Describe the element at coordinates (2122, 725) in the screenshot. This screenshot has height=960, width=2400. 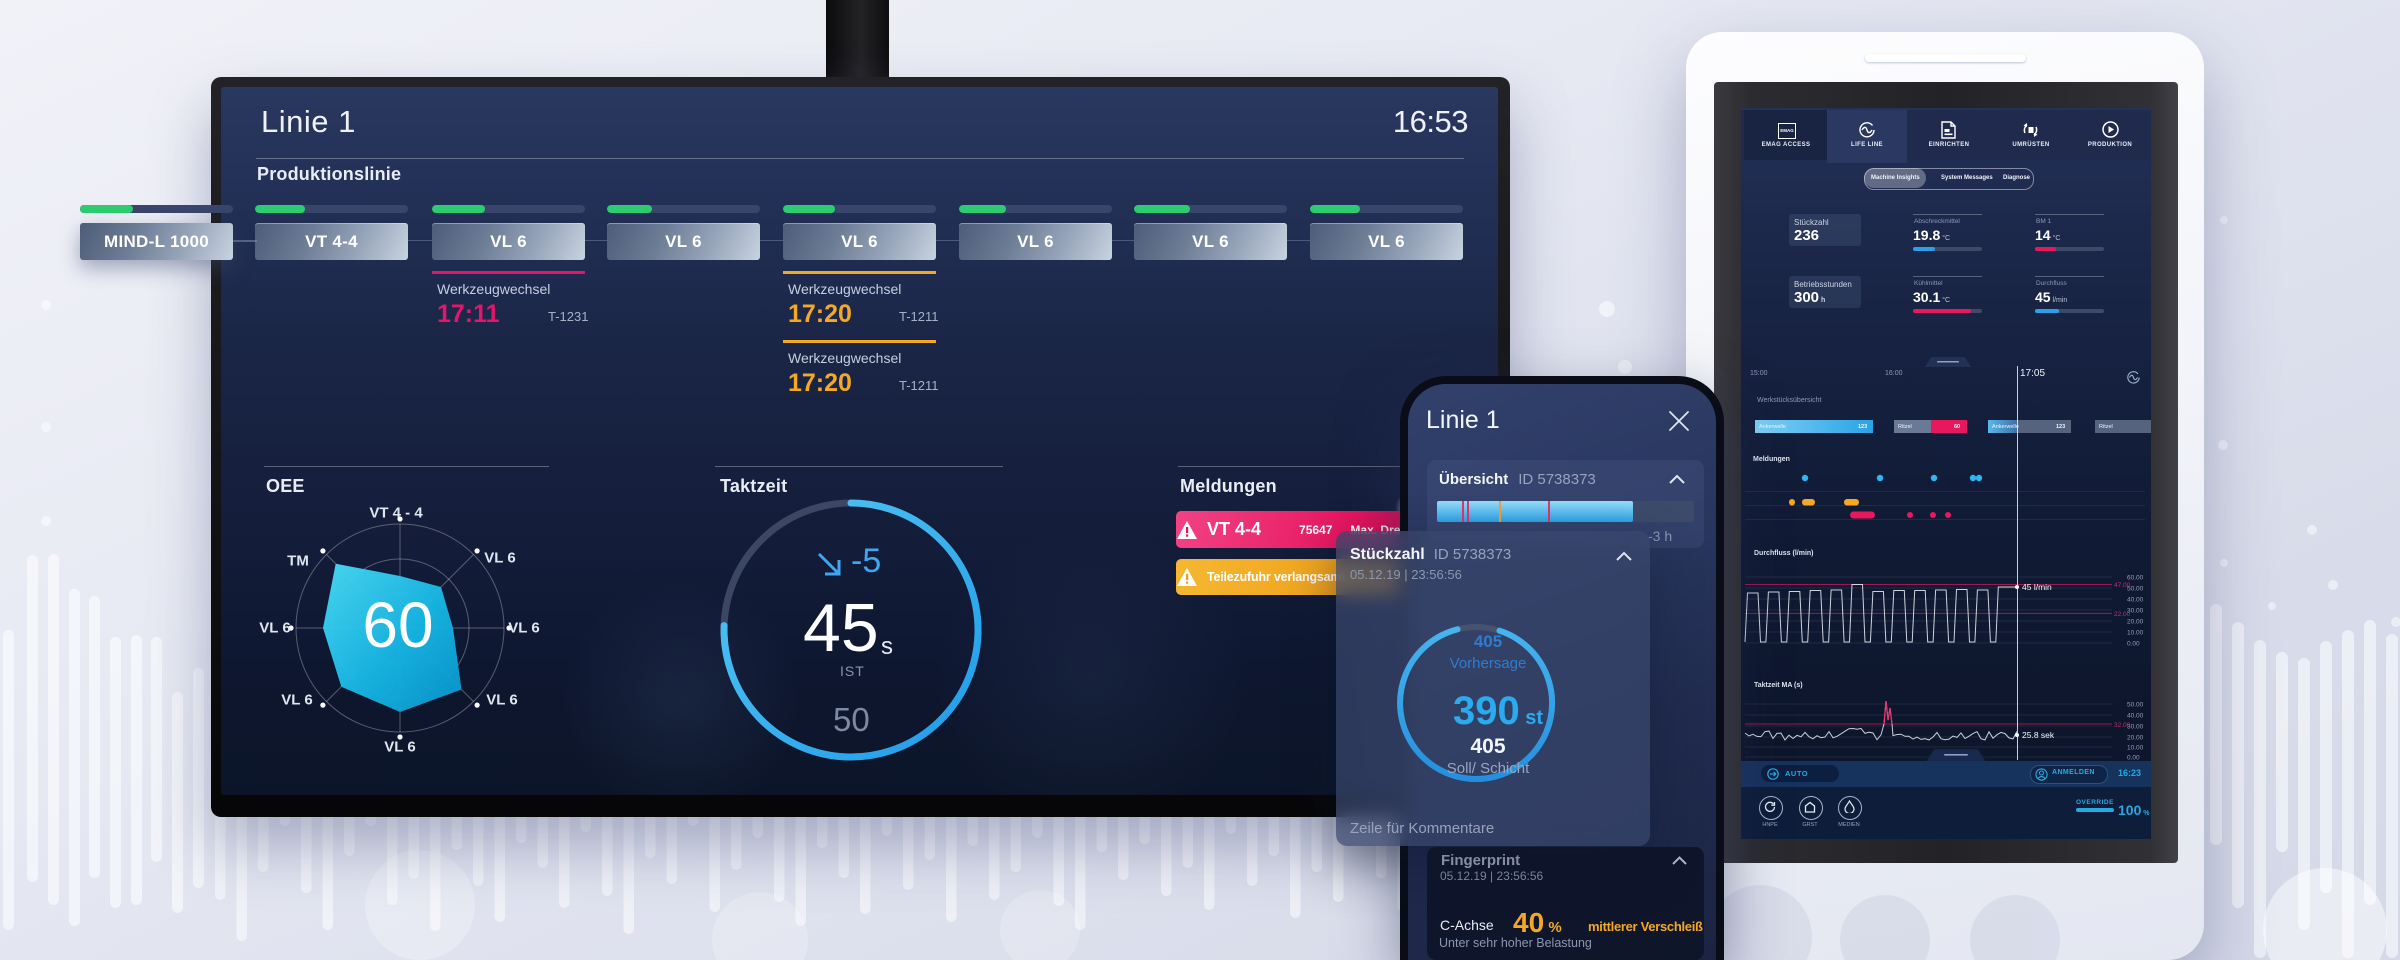
I see `svg-text: 32.00` at that location.